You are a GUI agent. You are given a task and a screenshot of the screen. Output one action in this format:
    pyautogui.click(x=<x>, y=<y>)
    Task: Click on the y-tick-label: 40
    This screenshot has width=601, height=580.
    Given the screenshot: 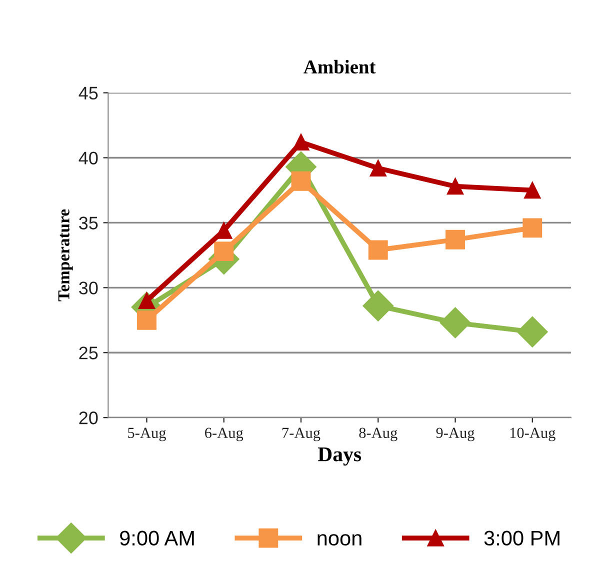 What is the action you would take?
    pyautogui.click(x=88, y=158)
    